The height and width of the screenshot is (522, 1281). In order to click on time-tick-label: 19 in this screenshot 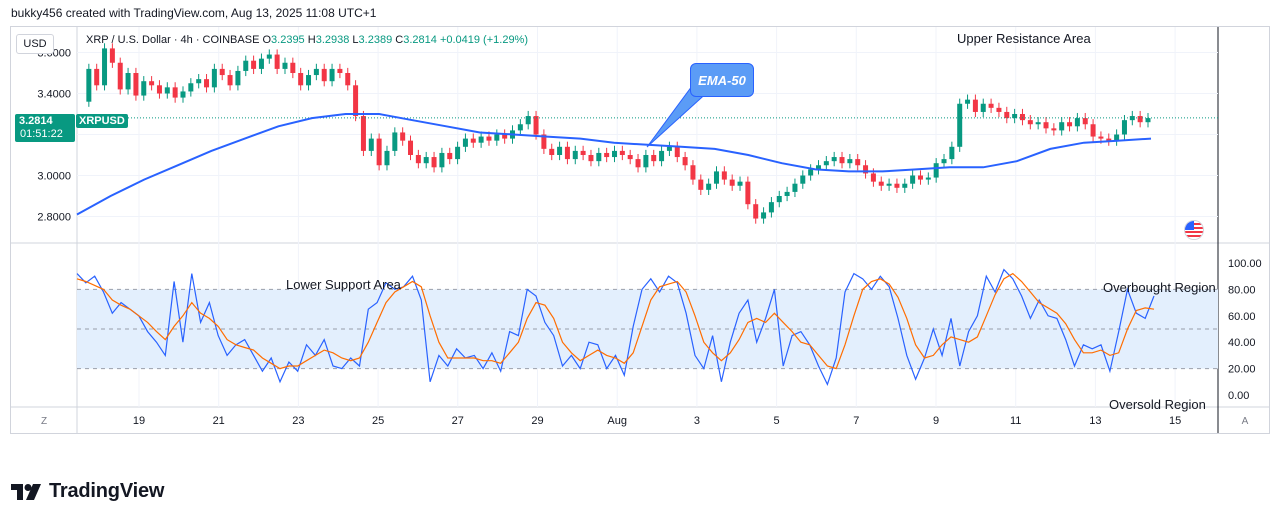, I will do `click(139, 421)`.